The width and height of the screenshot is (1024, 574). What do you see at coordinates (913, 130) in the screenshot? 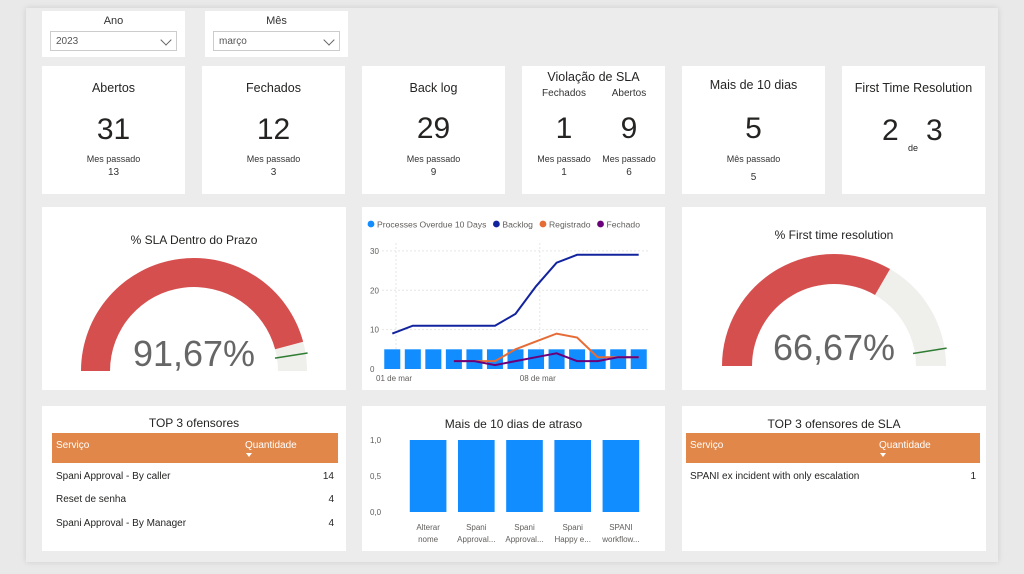
I see `kpi-first-time-resolution: First Time Resolution 2 de 3` at bounding box center [913, 130].